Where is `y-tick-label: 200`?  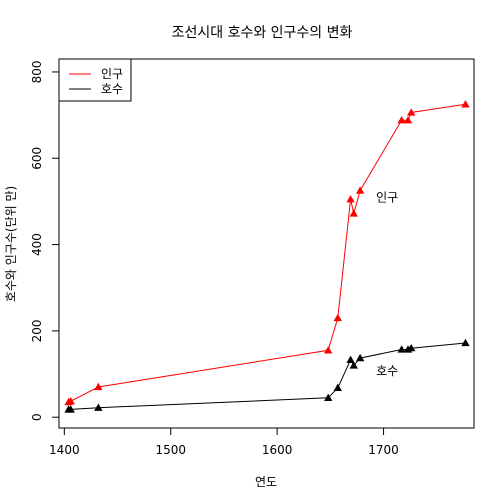 y-tick-label: 200 is located at coordinates (37, 330).